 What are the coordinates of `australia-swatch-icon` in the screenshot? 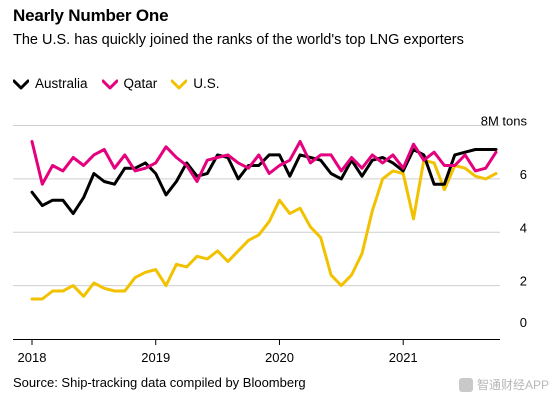 It's located at (21, 84).